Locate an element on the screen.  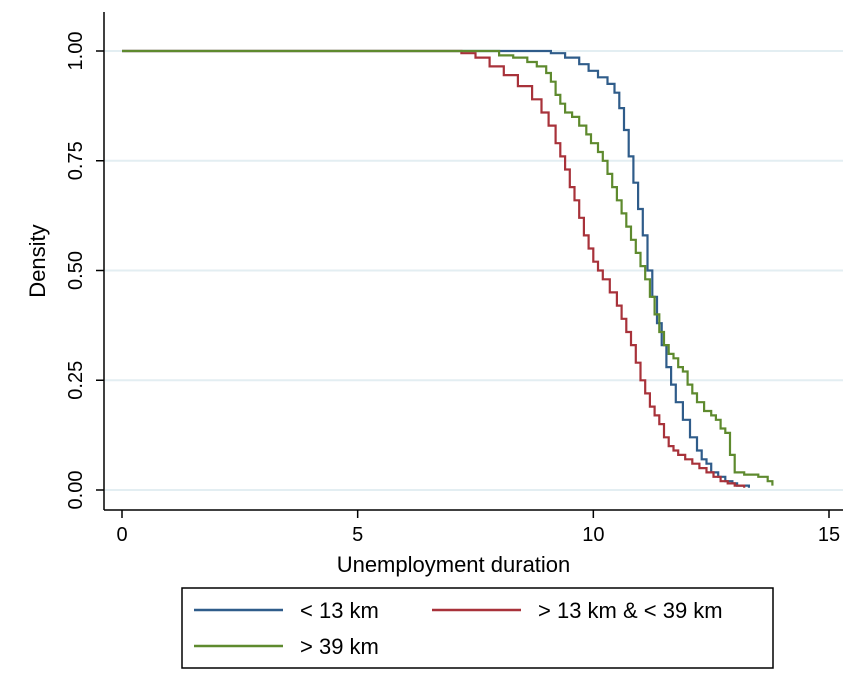
y-tick-label: 0.00 is located at coordinates (76, 490).